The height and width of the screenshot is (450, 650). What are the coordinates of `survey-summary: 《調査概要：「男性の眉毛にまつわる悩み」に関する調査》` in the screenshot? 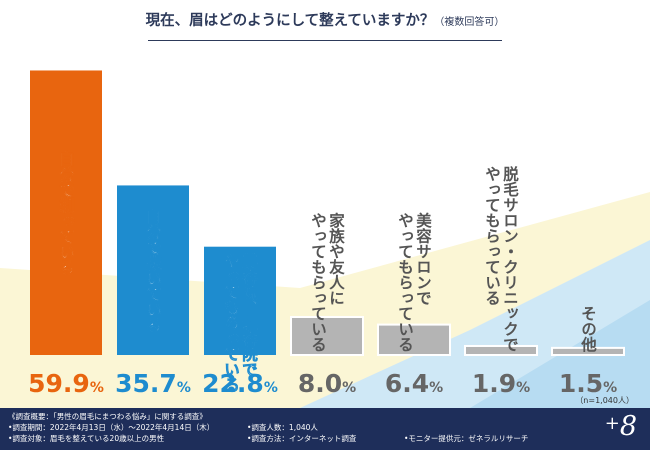 It's located at (107, 416).